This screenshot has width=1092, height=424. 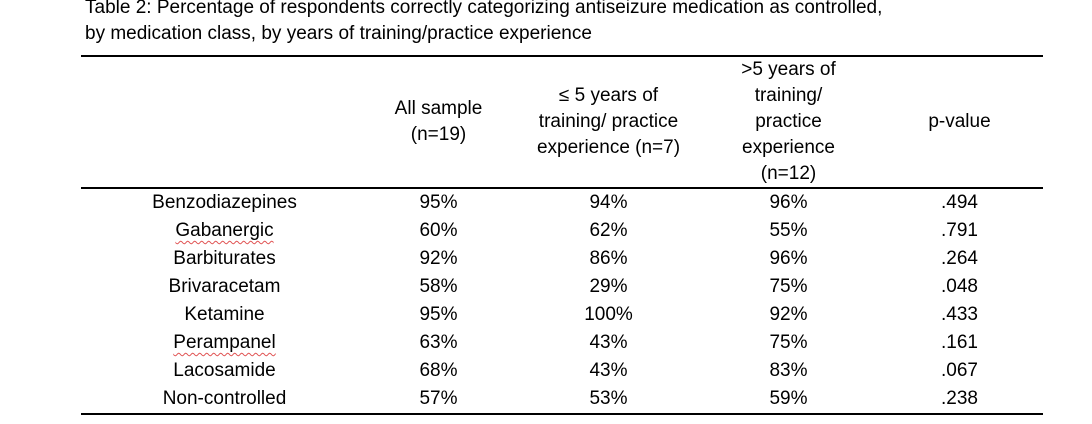 I want to click on p-value-cell: .048, so click(x=959, y=286).